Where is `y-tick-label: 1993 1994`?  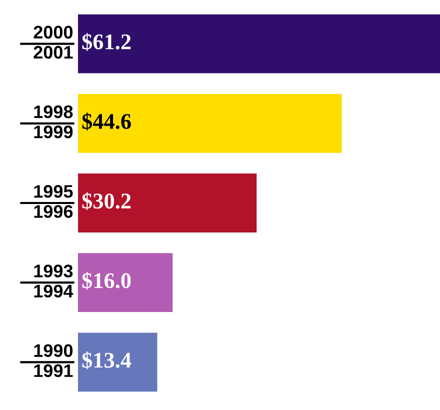 y-tick-label: 1993 1994 is located at coordinates (54, 281).